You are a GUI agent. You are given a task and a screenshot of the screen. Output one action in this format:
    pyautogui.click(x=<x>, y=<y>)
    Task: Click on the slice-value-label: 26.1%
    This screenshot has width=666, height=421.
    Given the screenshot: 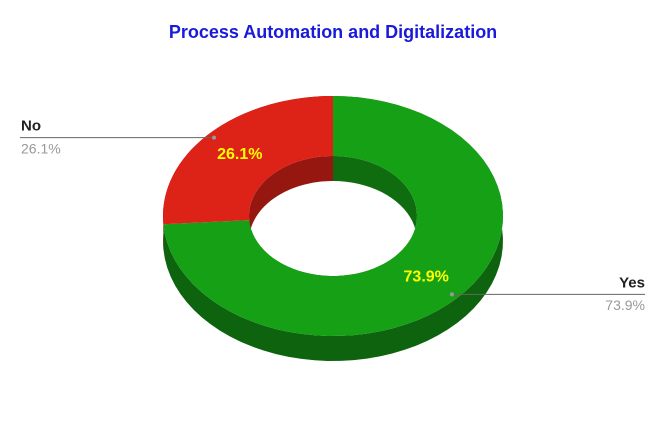 What is the action you would take?
    pyautogui.click(x=239, y=154)
    